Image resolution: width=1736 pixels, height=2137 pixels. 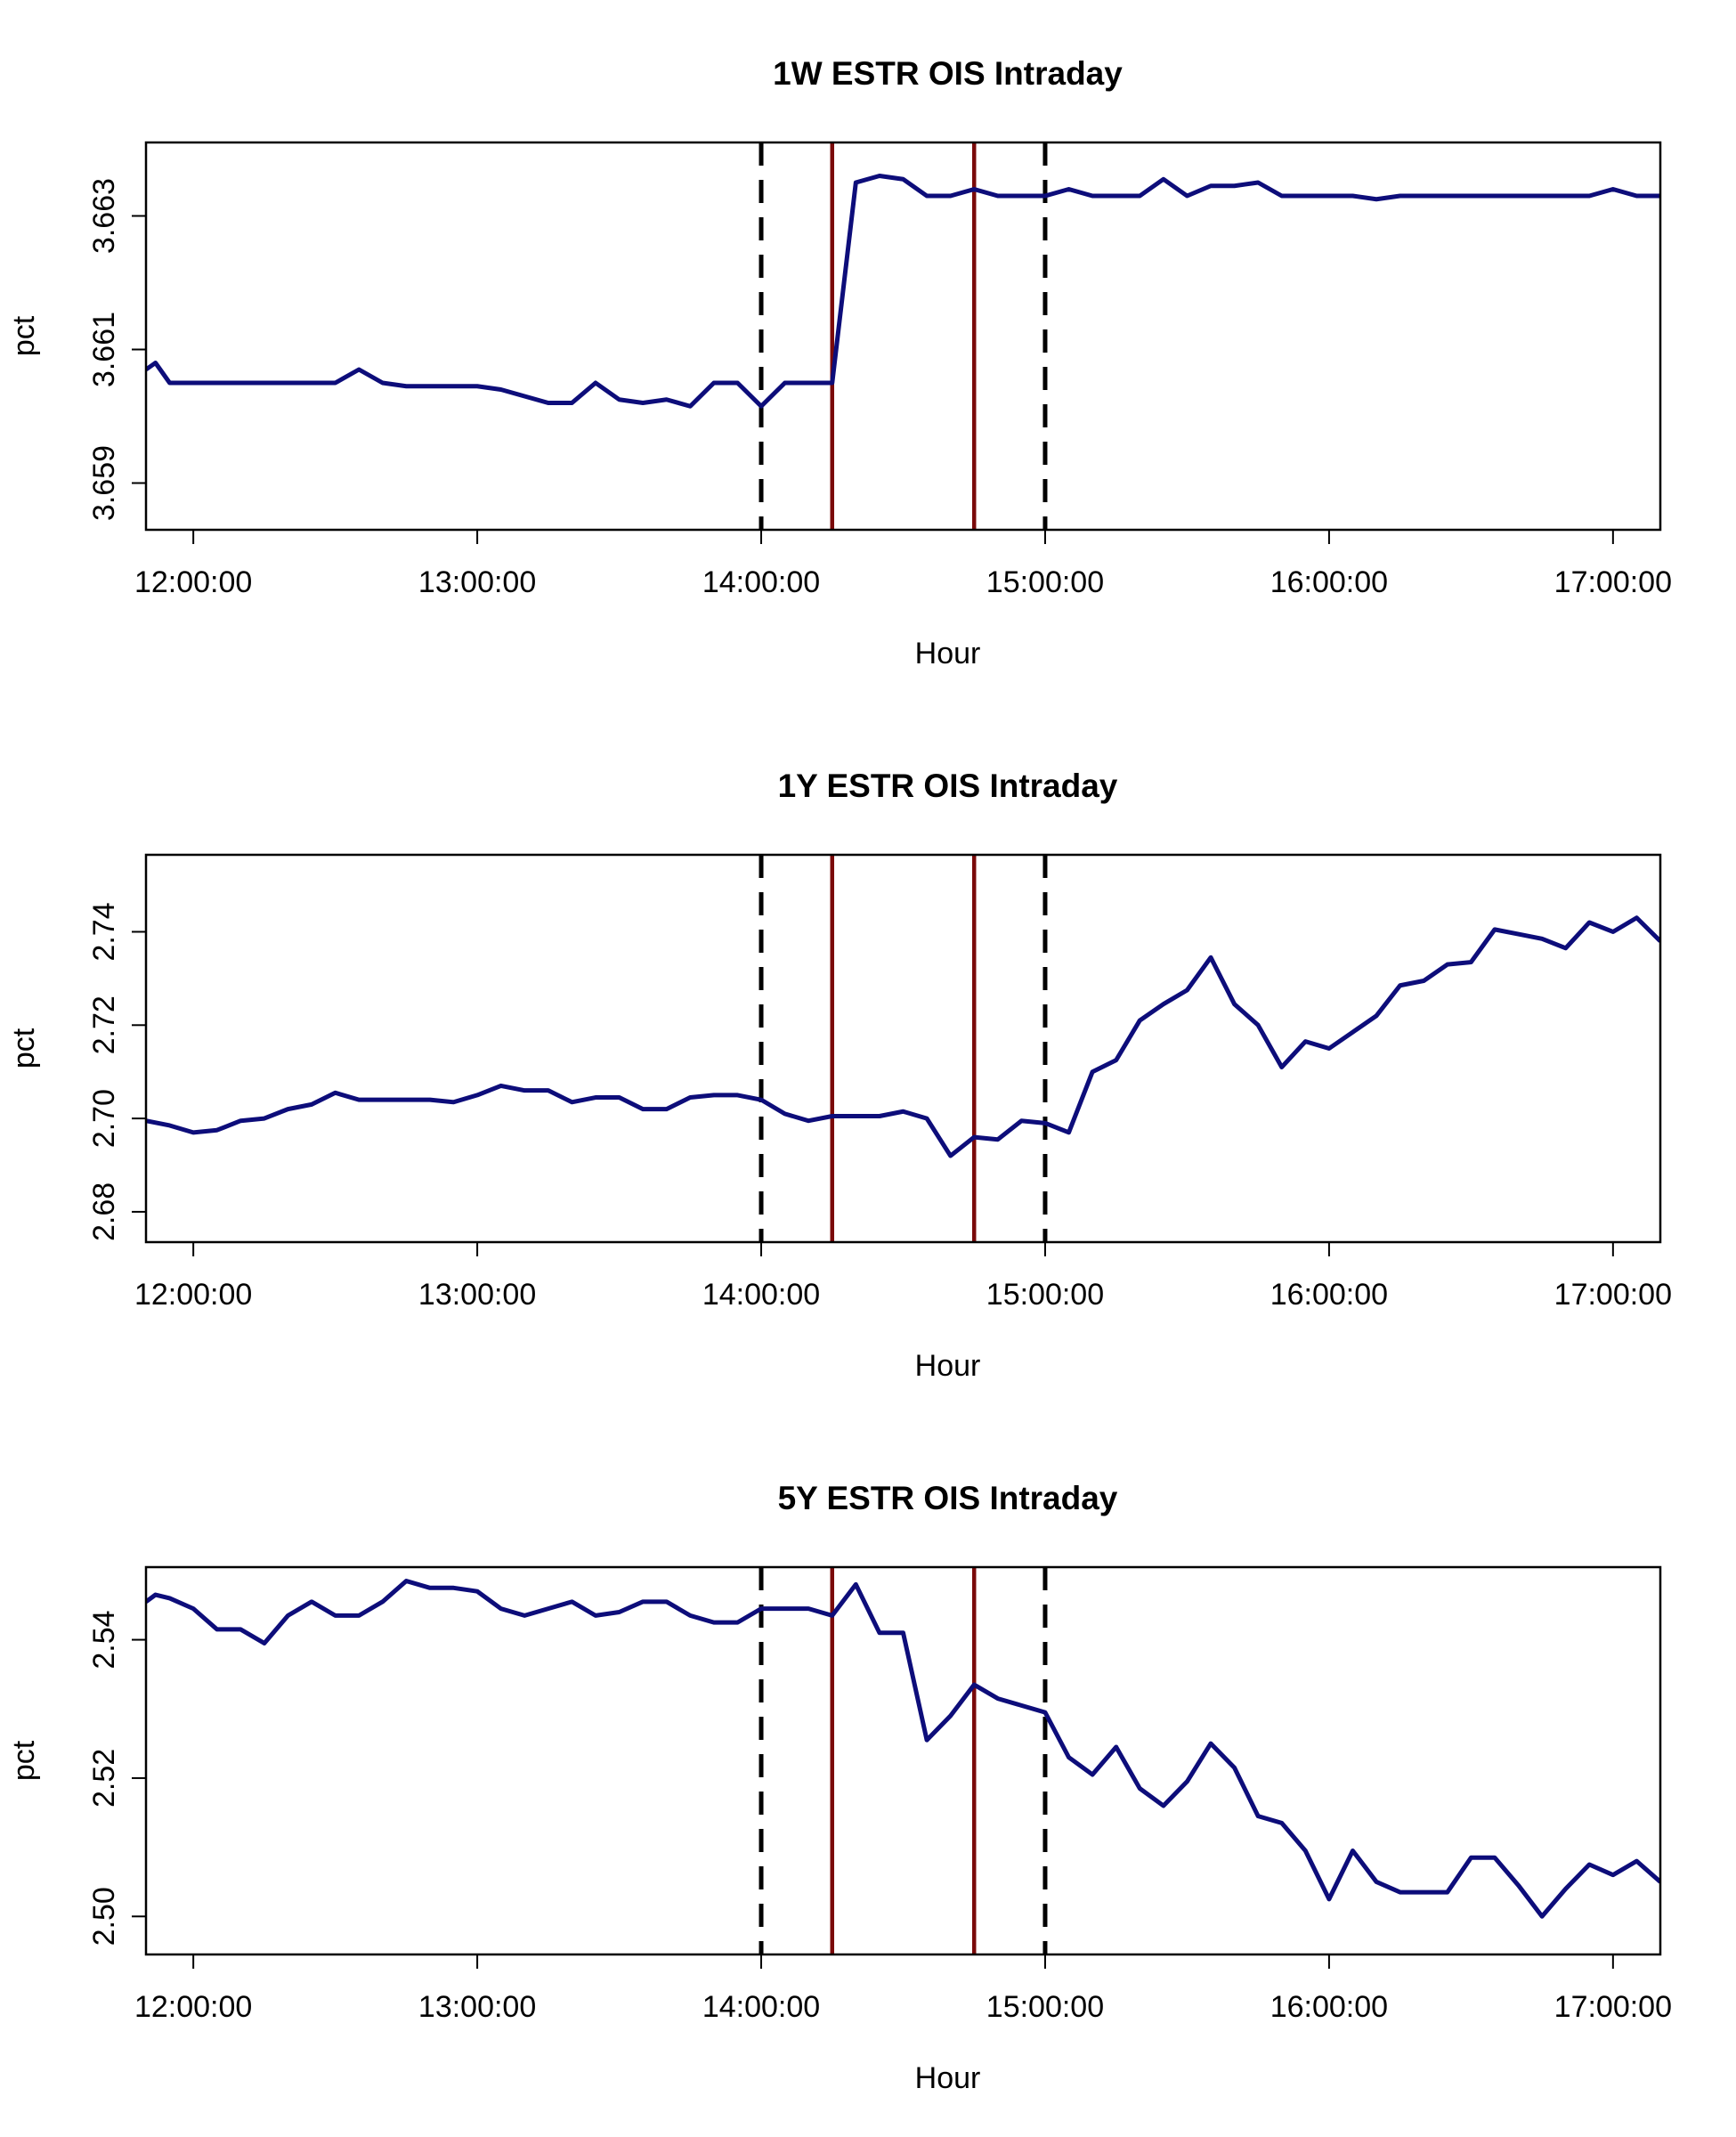 I want to click on y-tick-label: 3.663, so click(x=104, y=216).